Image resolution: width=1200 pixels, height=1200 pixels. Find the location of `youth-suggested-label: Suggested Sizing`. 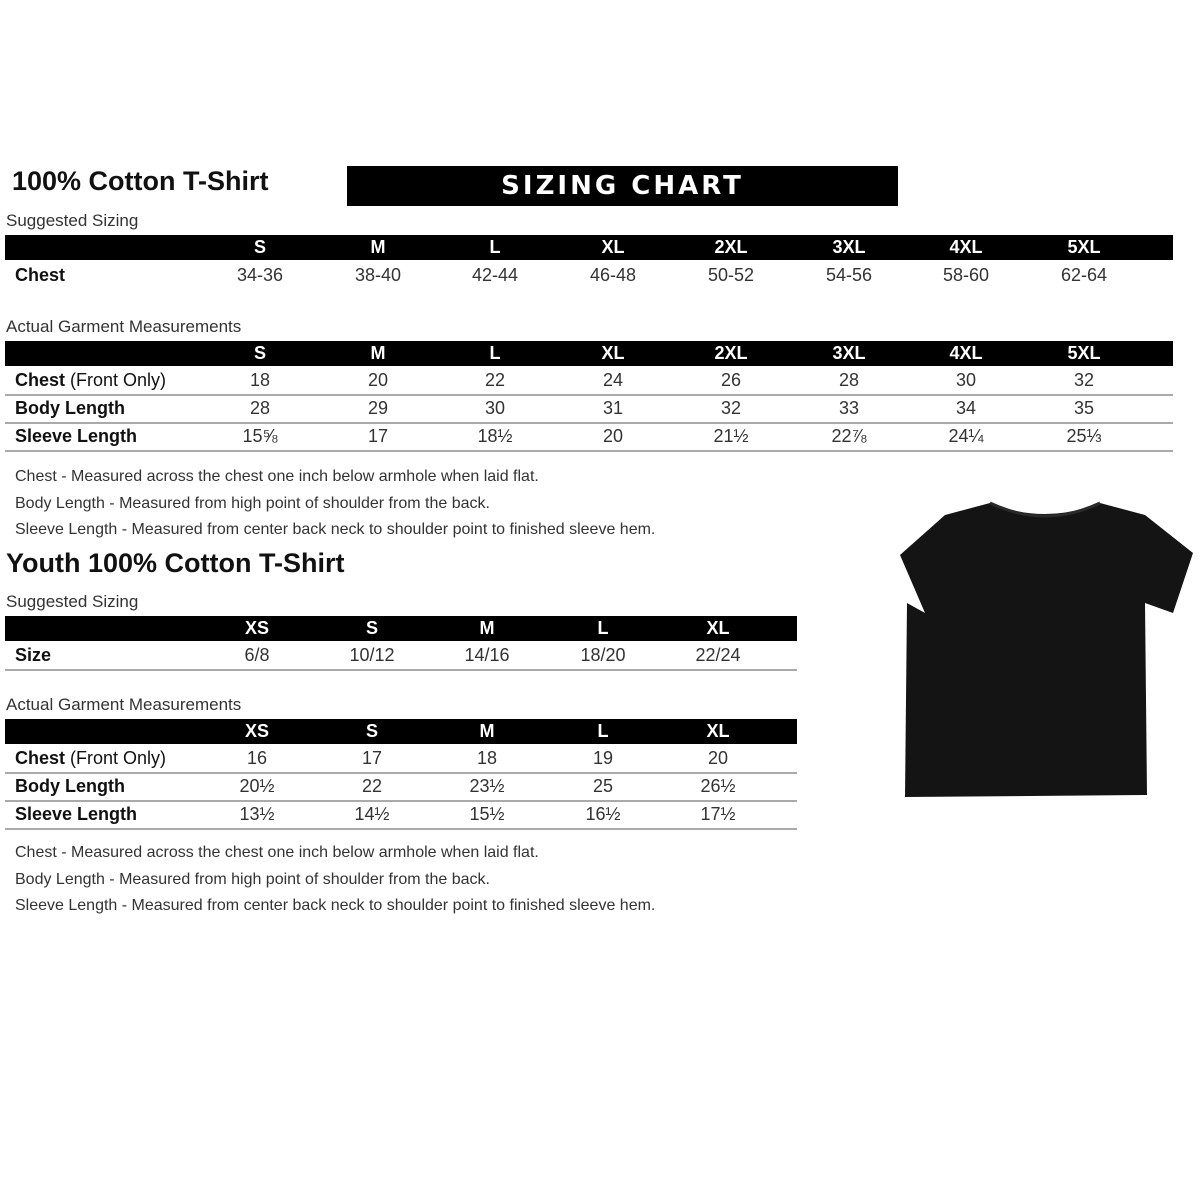

youth-suggested-label: Suggested Sizing is located at coordinates (72, 601).